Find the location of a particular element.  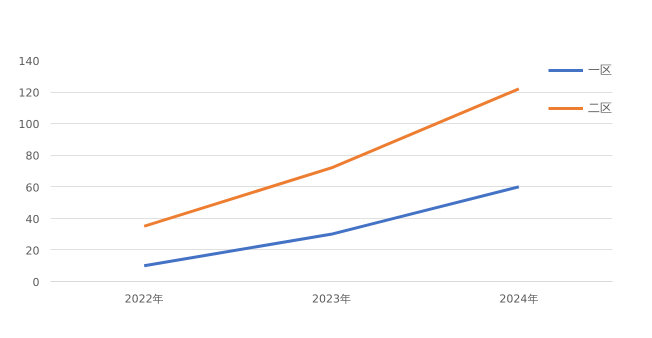

legend-label: 一区 is located at coordinates (600, 70).